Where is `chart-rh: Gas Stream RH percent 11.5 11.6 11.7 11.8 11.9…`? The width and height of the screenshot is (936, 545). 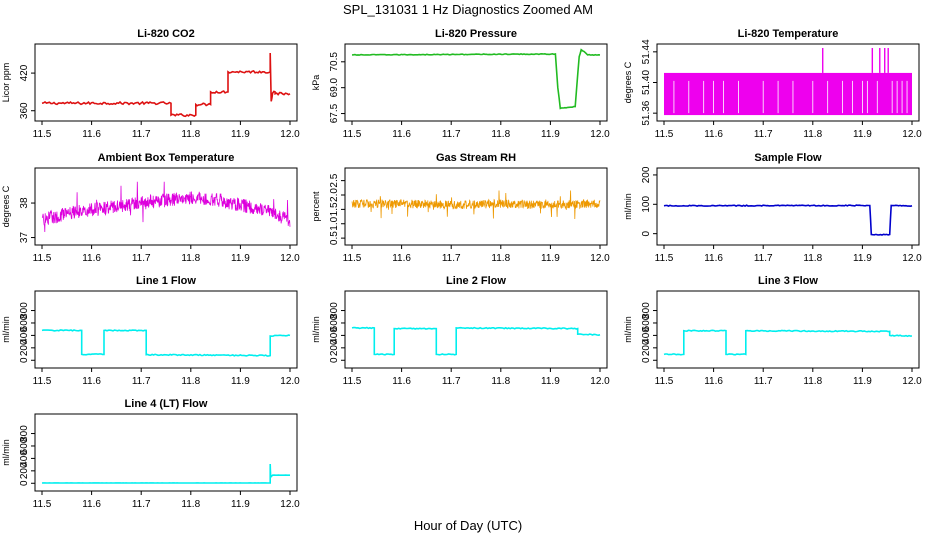 chart-rh: Gas Stream RH percent 11.5 11.6 11.7 11.8 11.9… is located at coordinates (460, 208).